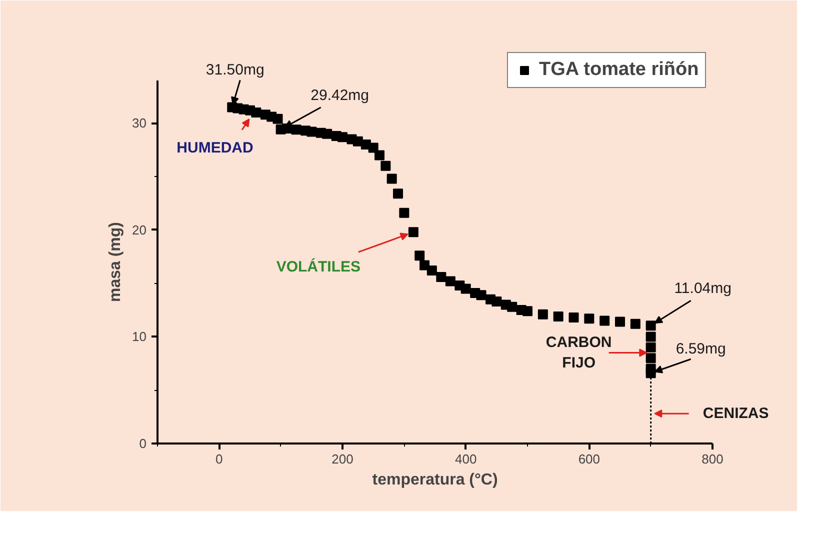 This screenshot has width=817, height=545. I want to click on x-tick-label: 200, so click(343, 459).